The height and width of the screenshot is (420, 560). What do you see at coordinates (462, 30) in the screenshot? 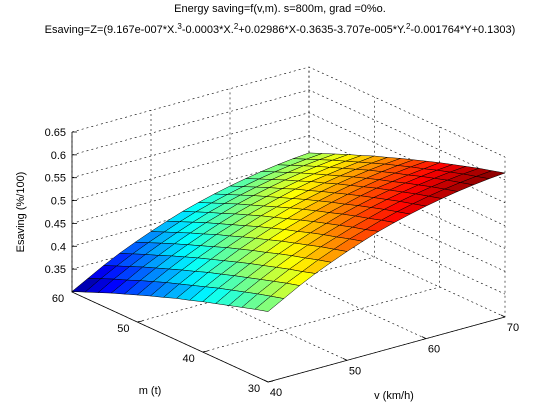
I see `subtitle-part: -0.001764*Y+0.1303)` at bounding box center [462, 30].